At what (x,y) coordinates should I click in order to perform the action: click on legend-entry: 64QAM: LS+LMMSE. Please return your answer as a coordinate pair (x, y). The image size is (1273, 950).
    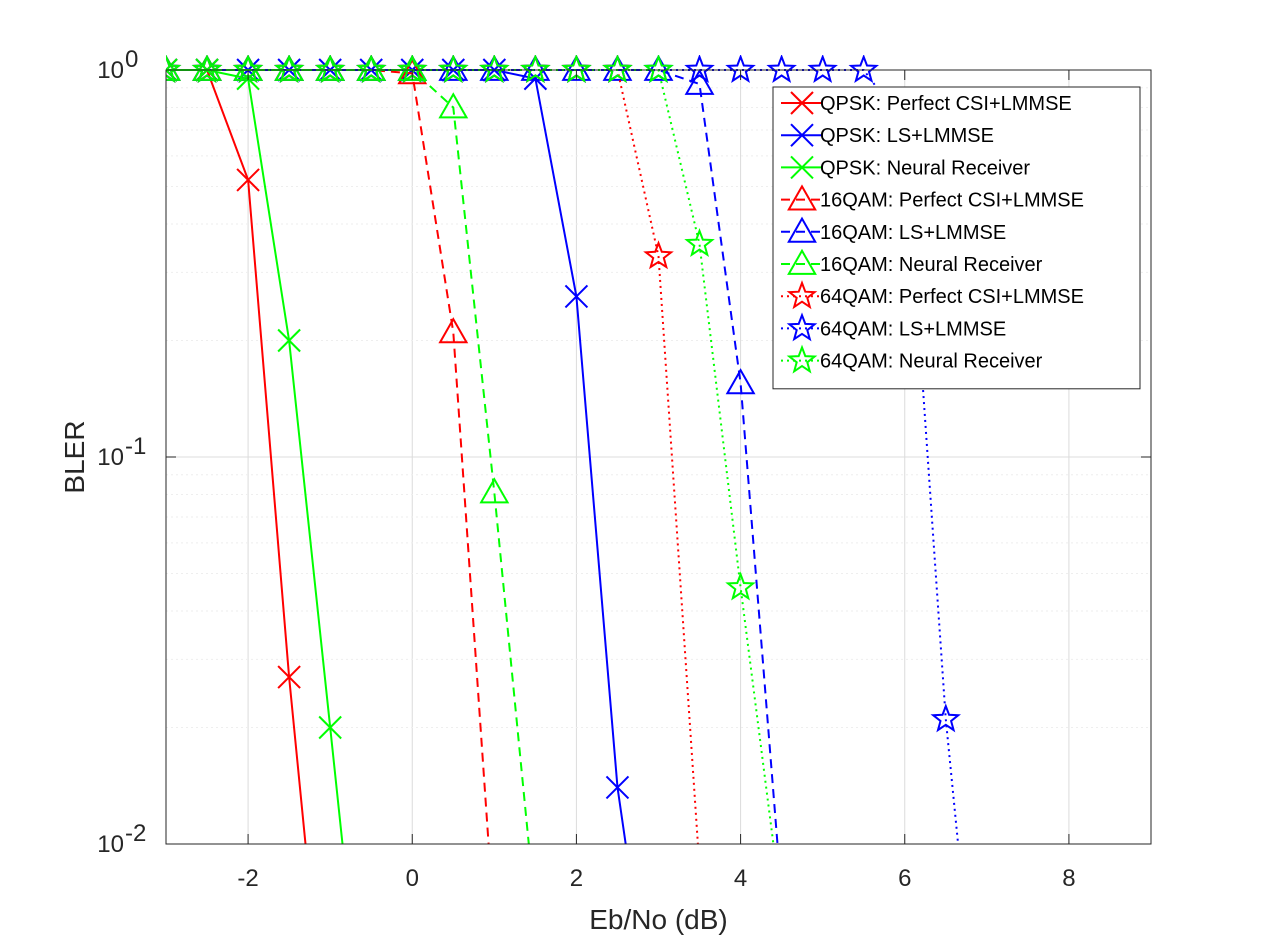
    Looking at the image, I should click on (893, 327).